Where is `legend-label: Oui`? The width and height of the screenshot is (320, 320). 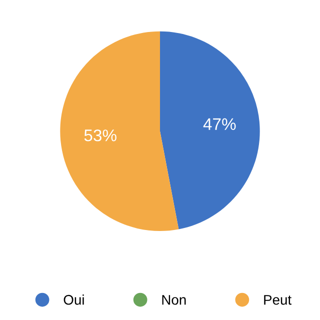
legend-label: Oui is located at coordinates (74, 299).